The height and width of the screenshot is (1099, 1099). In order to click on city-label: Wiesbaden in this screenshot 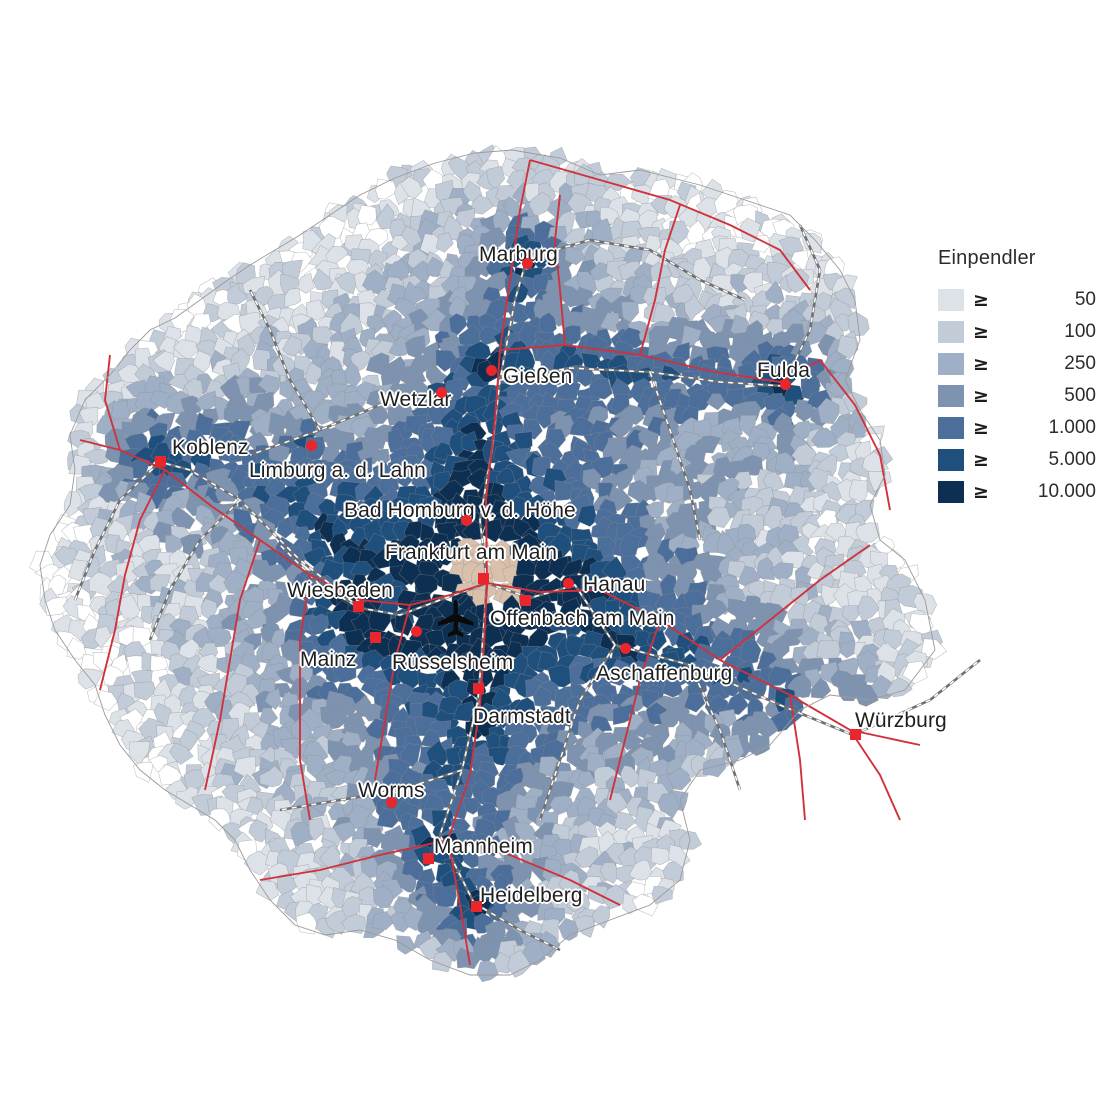, I will do `click(340, 590)`.